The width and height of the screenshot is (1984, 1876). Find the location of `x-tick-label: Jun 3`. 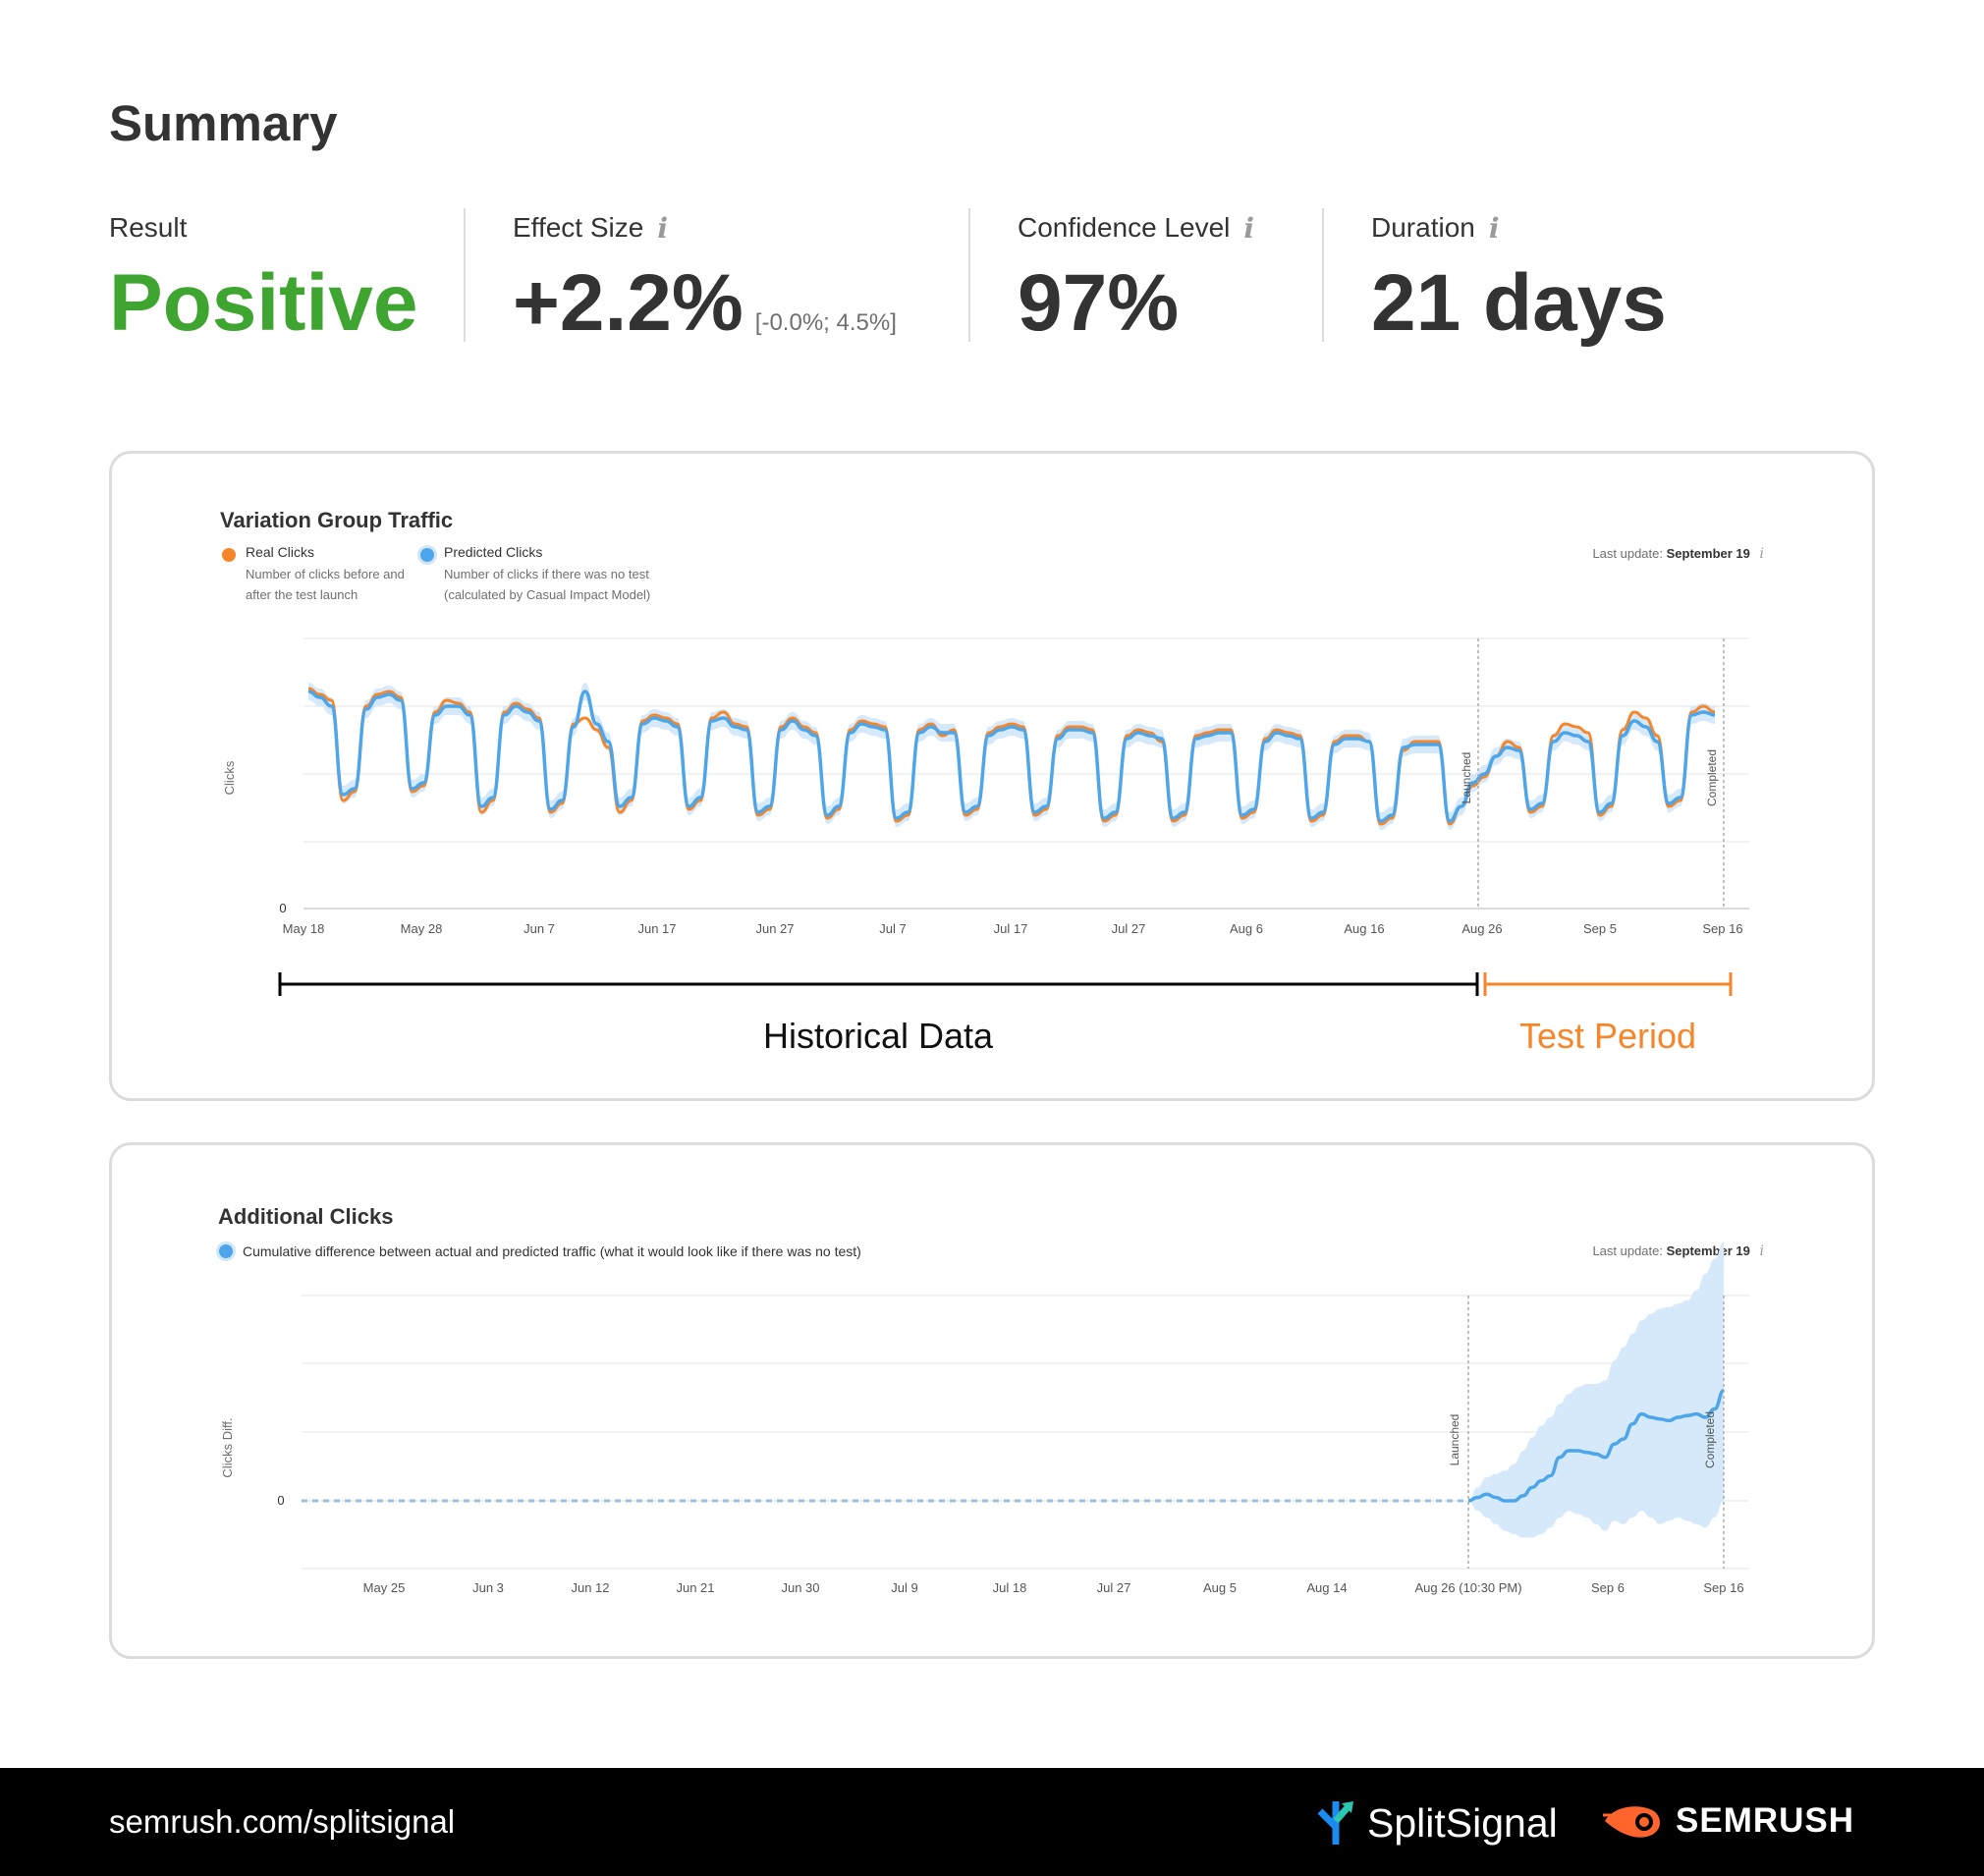

x-tick-label: Jun 3 is located at coordinates (488, 1587).